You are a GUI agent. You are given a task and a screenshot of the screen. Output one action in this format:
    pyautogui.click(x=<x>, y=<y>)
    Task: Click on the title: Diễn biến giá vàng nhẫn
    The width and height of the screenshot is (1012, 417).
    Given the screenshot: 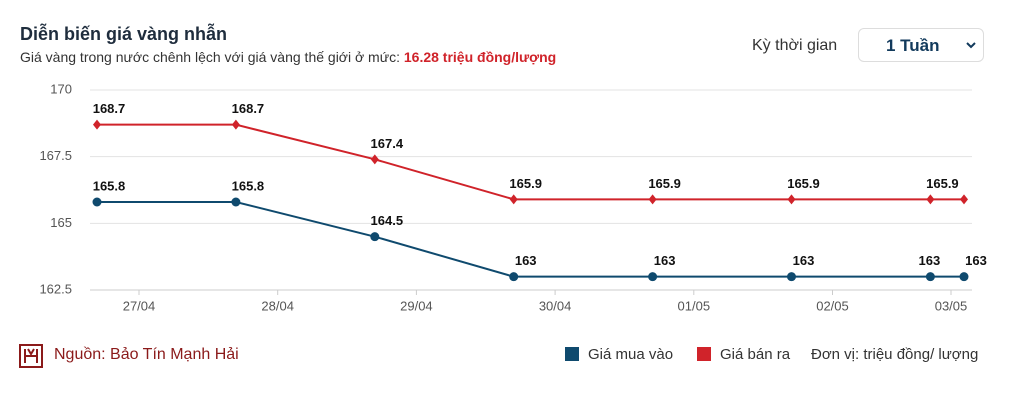 What is the action you would take?
    pyautogui.click(x=124, y=34)
    